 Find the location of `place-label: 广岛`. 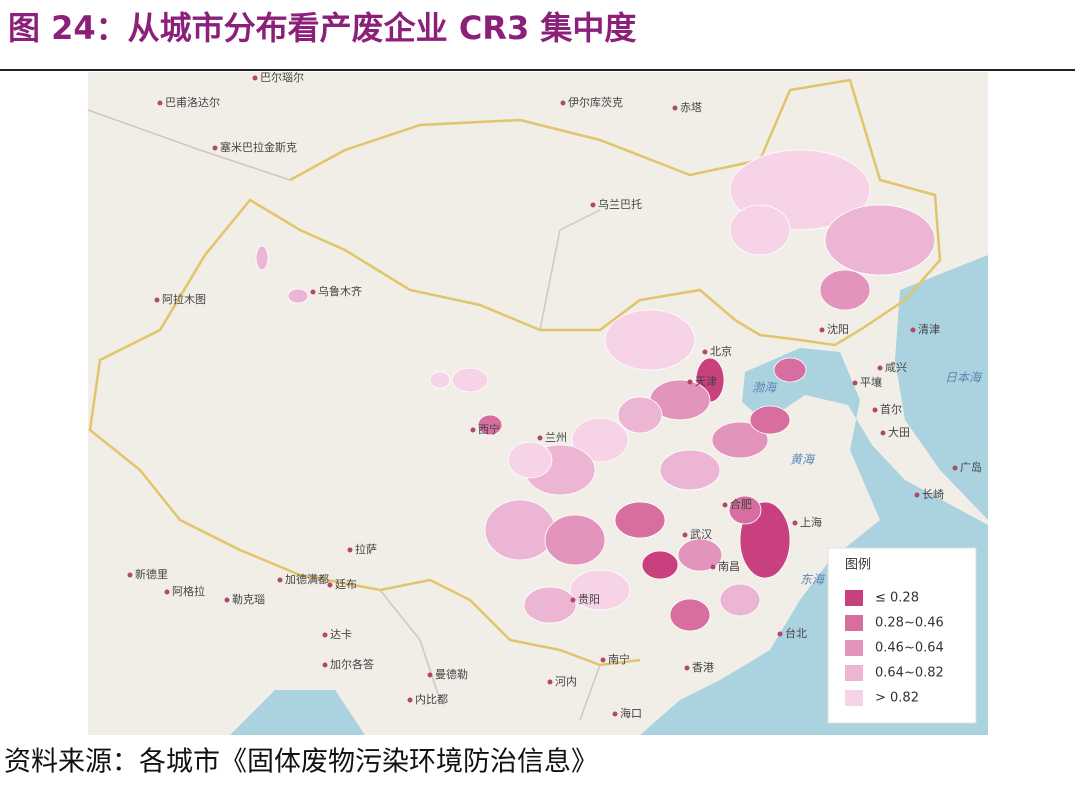

place-label: 广岛 is located at coordinates (971, 467).